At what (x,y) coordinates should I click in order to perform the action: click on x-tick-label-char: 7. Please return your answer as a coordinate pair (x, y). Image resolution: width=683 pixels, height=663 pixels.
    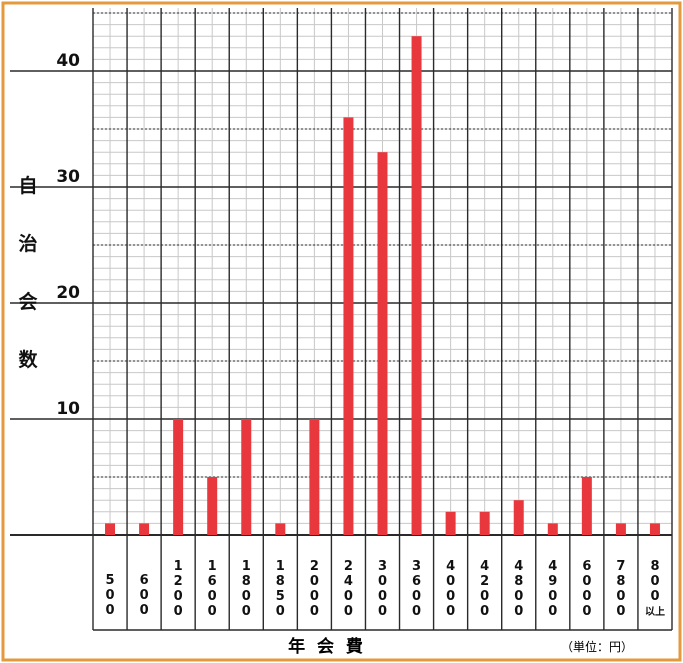
    Looking at the image, I should click on (620, 566).